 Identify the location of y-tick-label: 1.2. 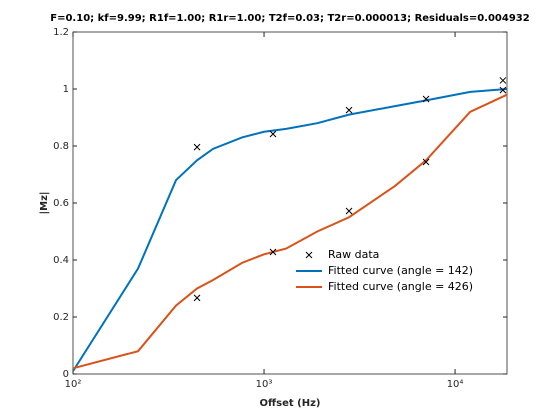
(61, 32).